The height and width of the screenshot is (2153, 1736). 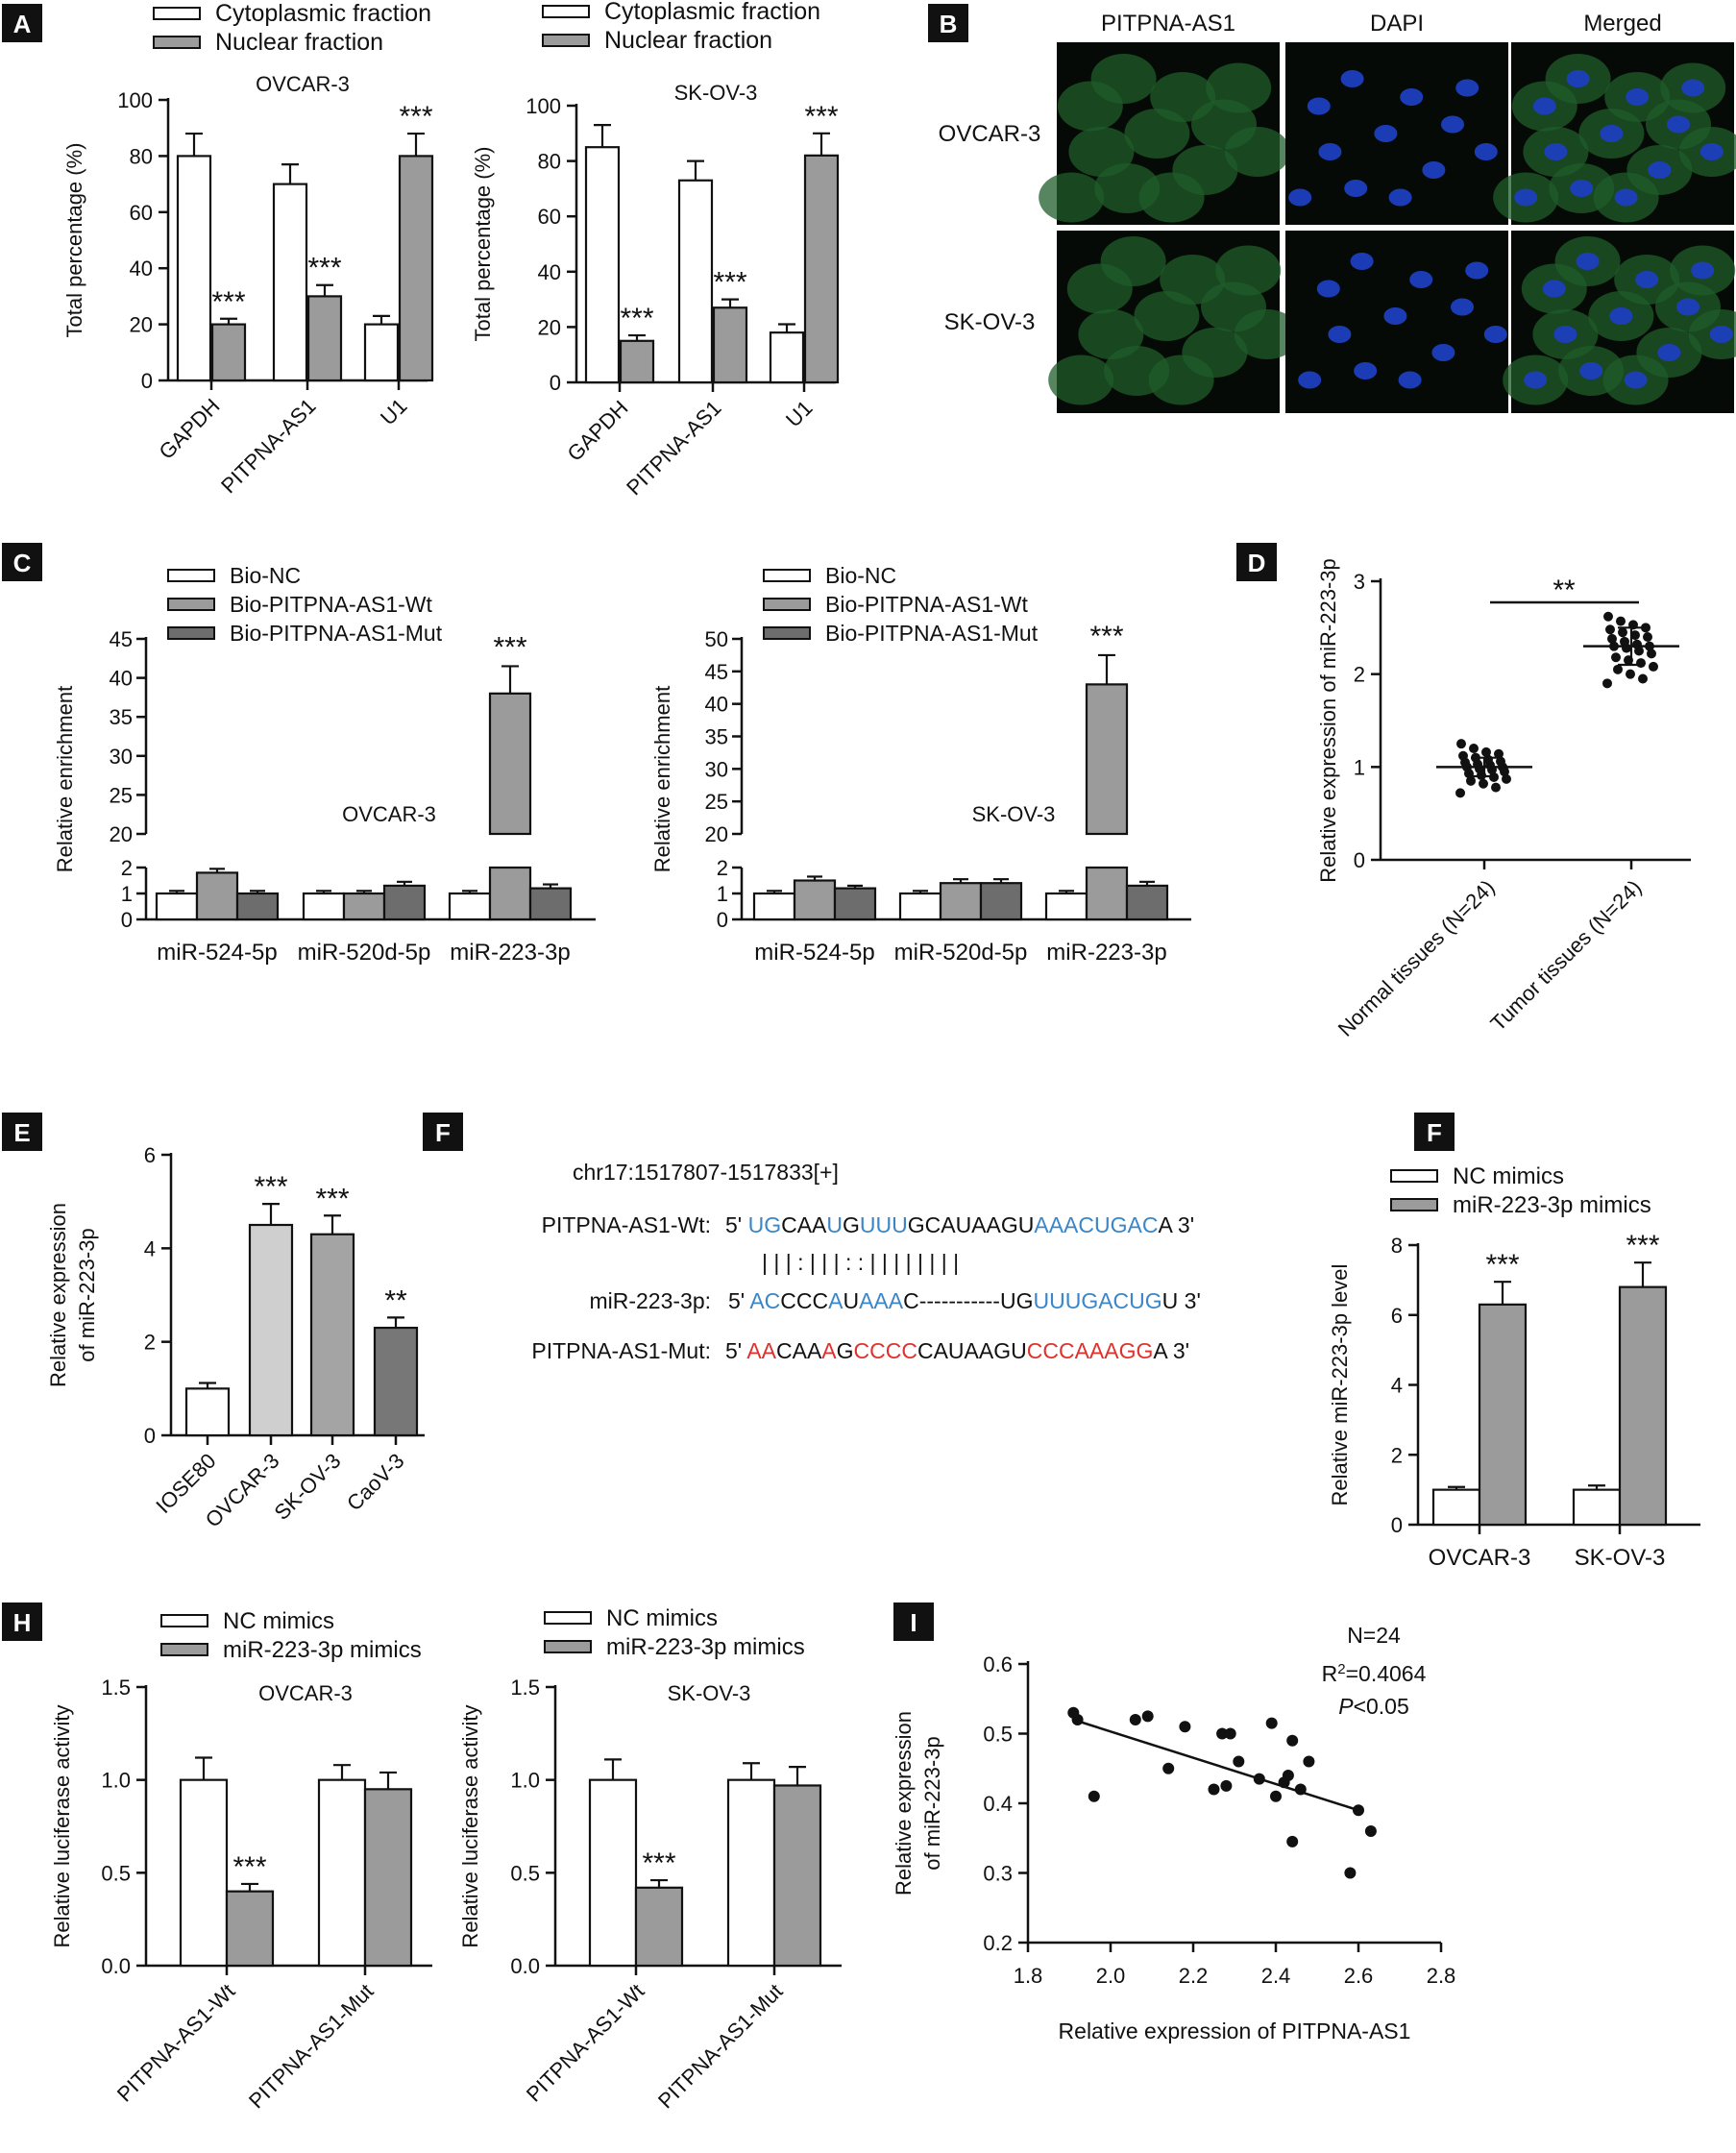 What do you see at coordinates (860, 1262) in the screenshot?
I see `base-pairing: | | | : | | | : : | | | | | | | |` at bounding box center [860, 1262].